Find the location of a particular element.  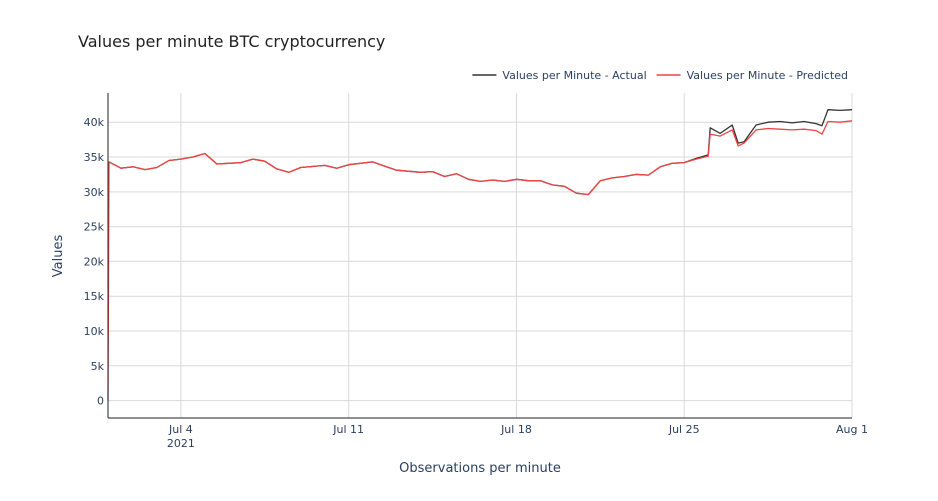

x-axis-label: Observations per minute is located at coordinates (480, 468).